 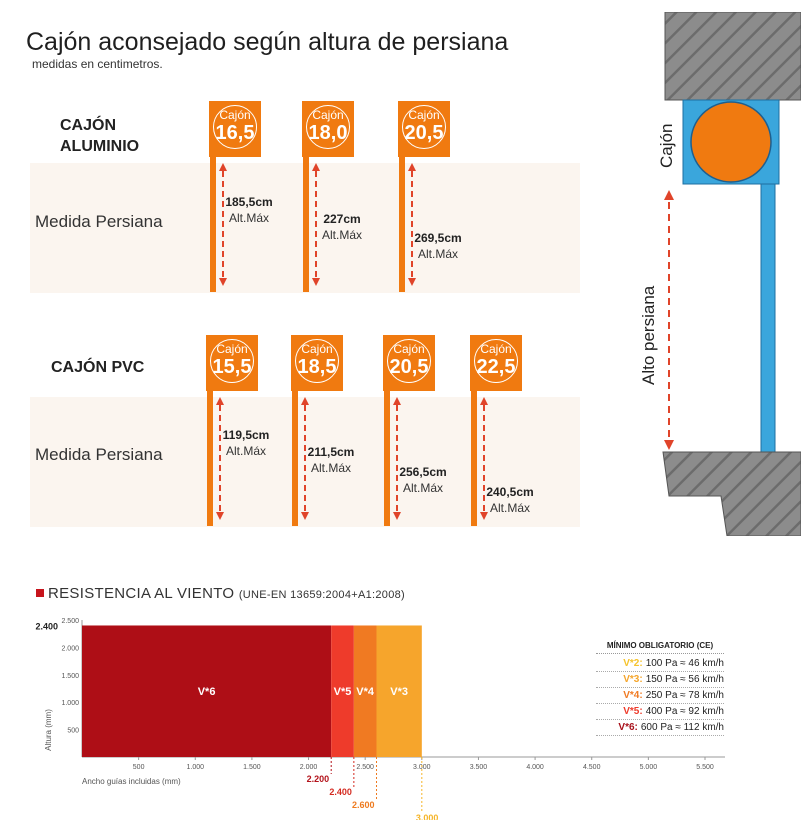 What do you see at coordinates (249, 202) in the screenshot?
I see `max-height-text: 185,5cm` at bounding box center [249, 202].